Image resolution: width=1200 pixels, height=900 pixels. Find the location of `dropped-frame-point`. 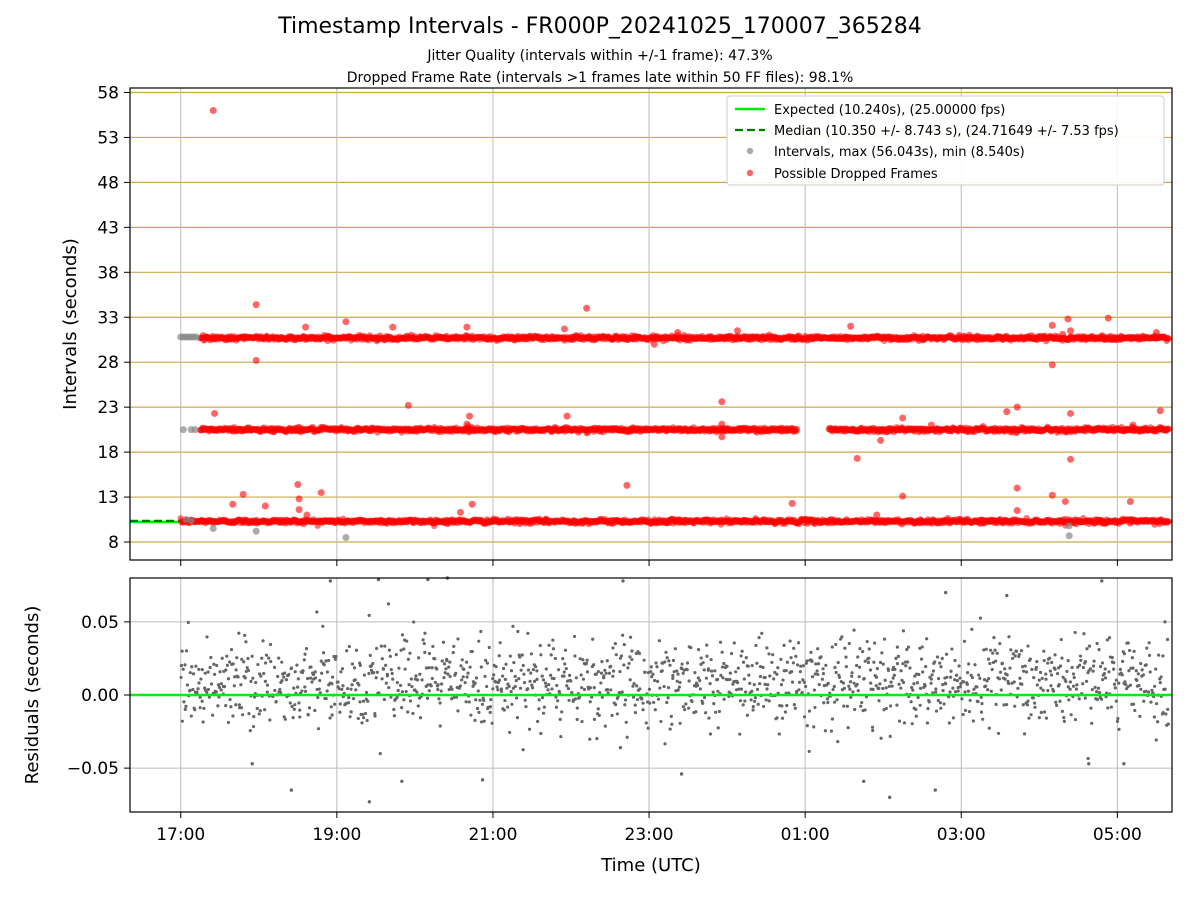

dropped-frame-point is located at coordinates (1168, 429).